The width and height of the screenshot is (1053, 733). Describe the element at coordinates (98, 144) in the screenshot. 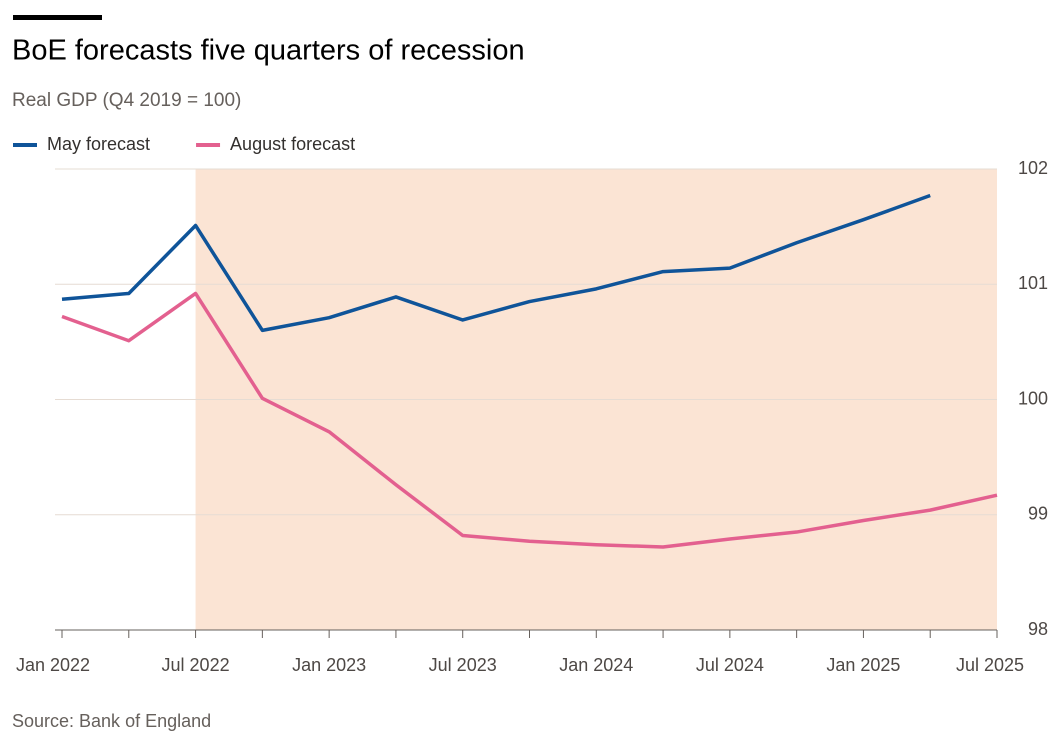

I see `legend-label: May forecast` at that location.